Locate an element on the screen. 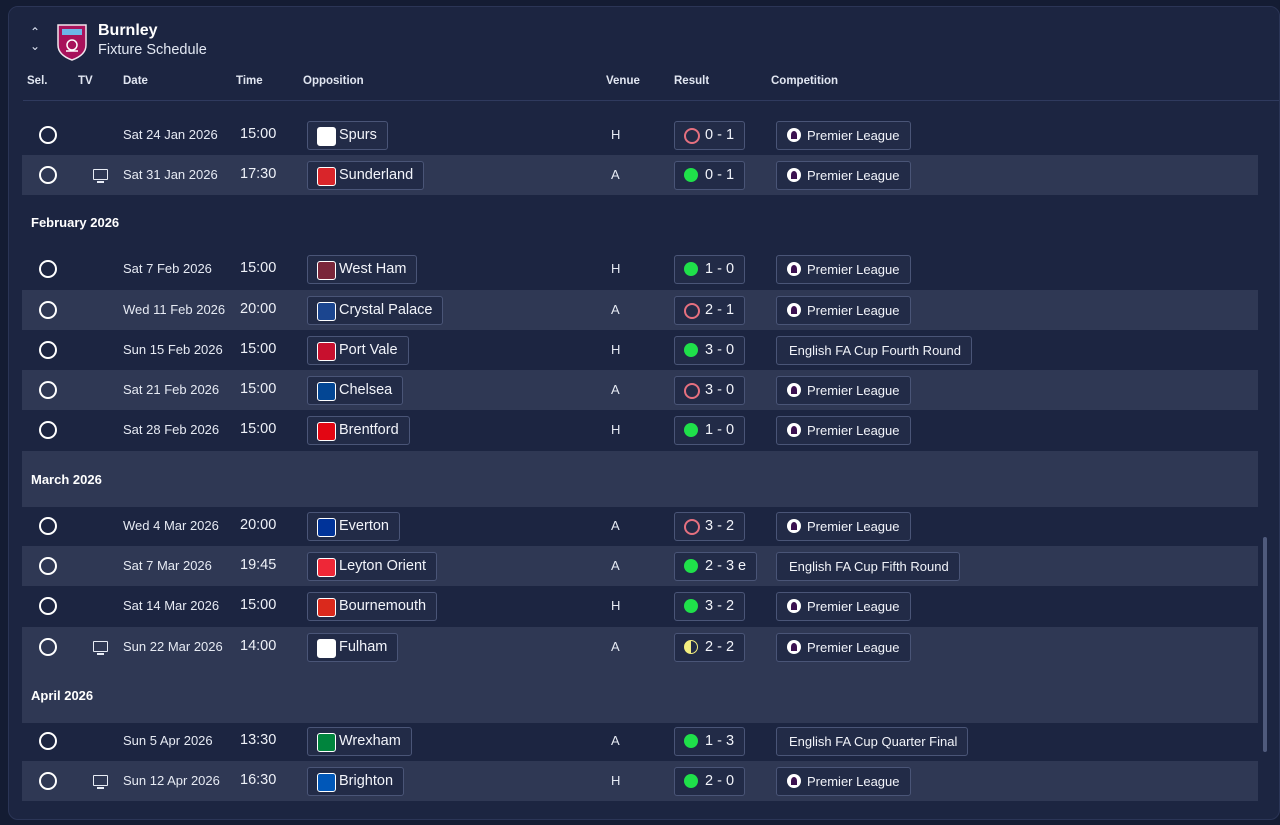 Image resolution: width=1280 pixels, height=825 pixels. fixture-date: Sat 7 Feb 2026 is located at coordinates (167, 268).